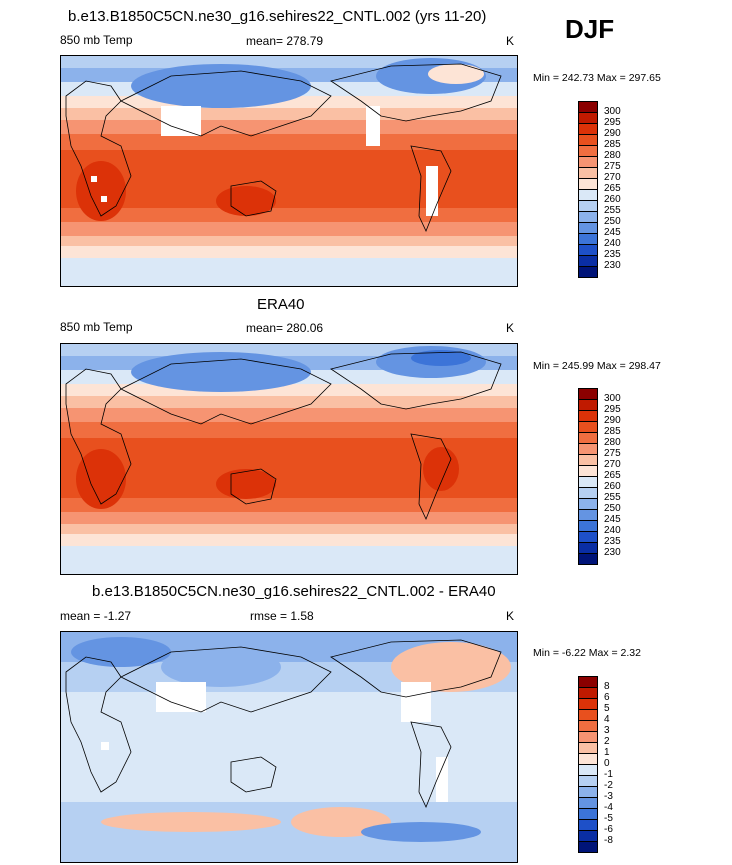 The height and width of the screenshot is (865, 732). I want to click on colorbar-label: 290, so click(612, 133).